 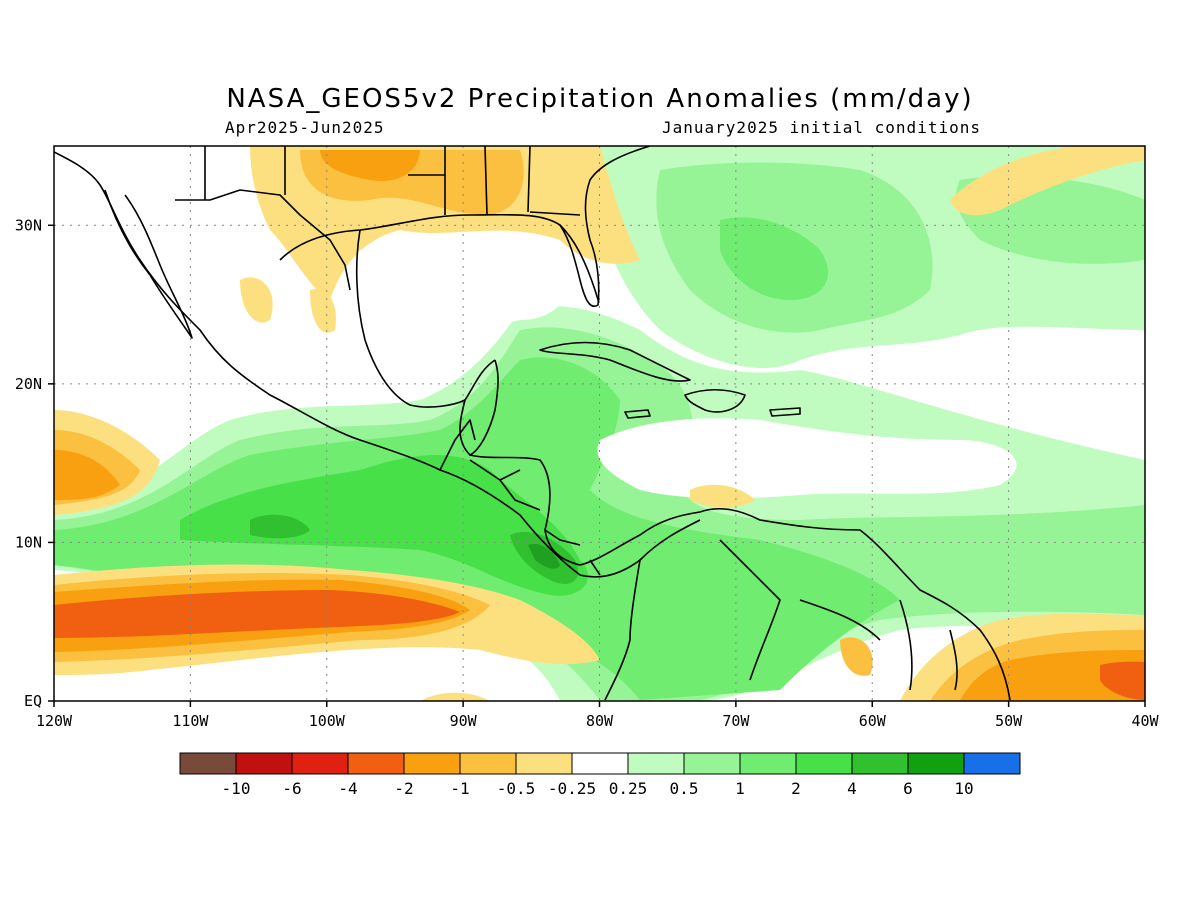 What do you see at coordinates (403, 788) in the screenshot?
I see `colorbar-label: -2` at bounding box center [403, 788].